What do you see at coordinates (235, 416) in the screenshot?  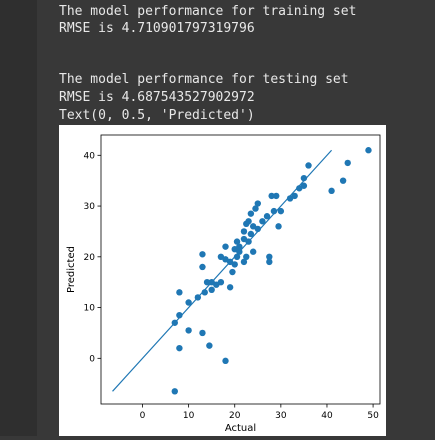 I see `x-tick-label: 20` at bounding box center [235, 416].